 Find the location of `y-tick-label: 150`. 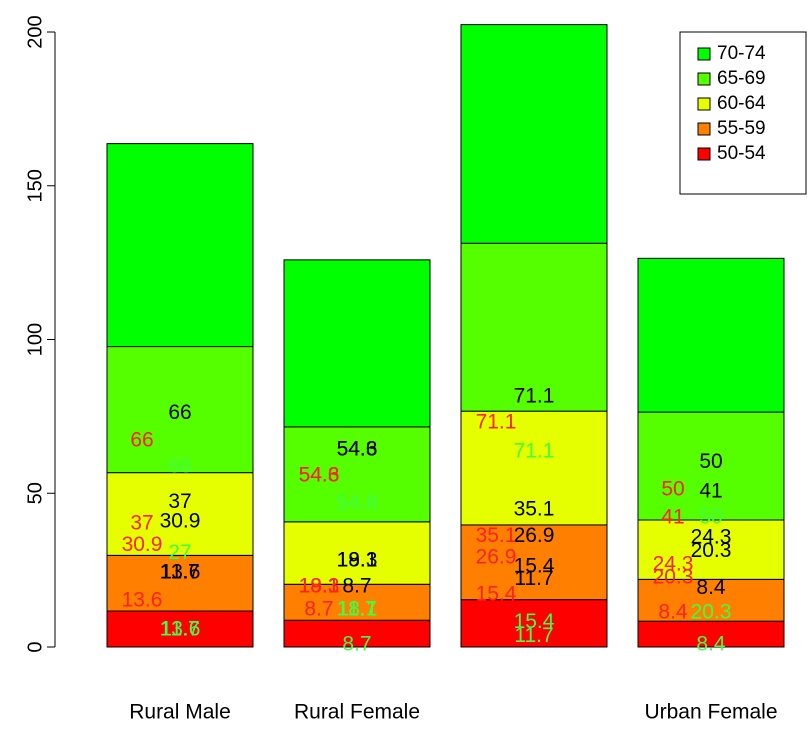

y-tick-label: 150 is located at coordinates (35, 185).